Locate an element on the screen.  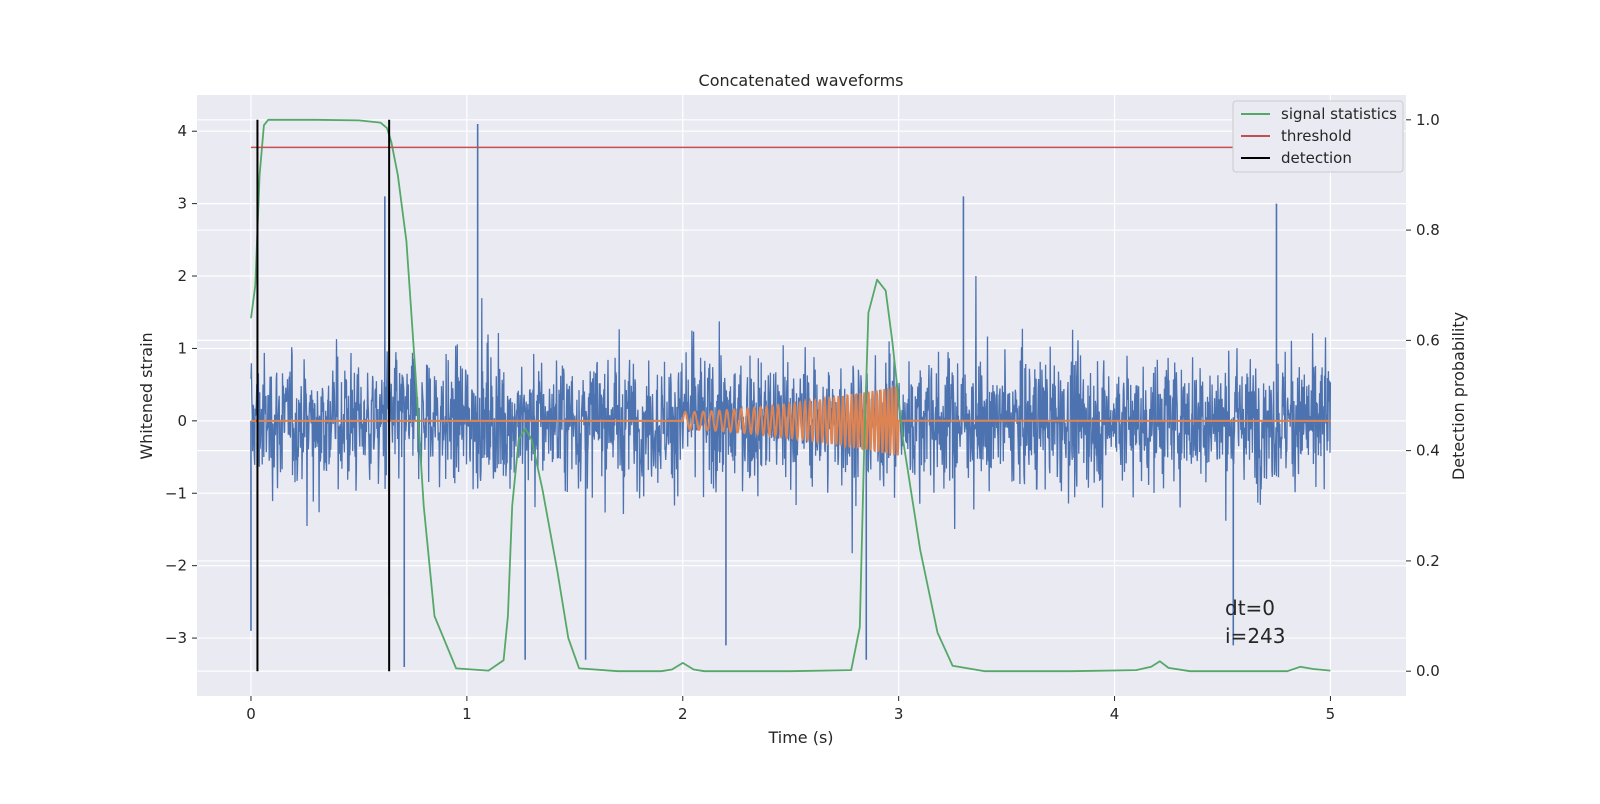
legend-label-signal-statistics: signal statistics is located at coordinates (1339, 114).